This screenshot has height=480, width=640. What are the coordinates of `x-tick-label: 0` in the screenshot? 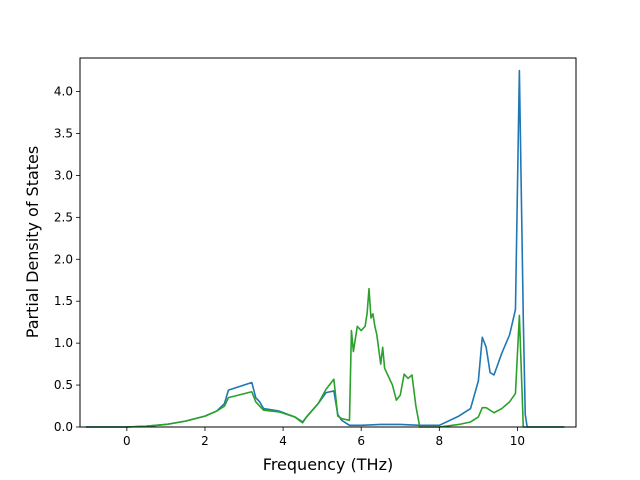 It's located at (127, 441).